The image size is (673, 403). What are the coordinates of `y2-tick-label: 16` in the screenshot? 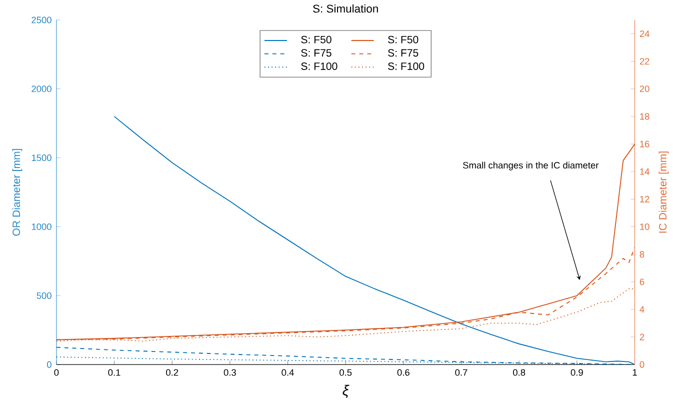 It's located at (645, 144).